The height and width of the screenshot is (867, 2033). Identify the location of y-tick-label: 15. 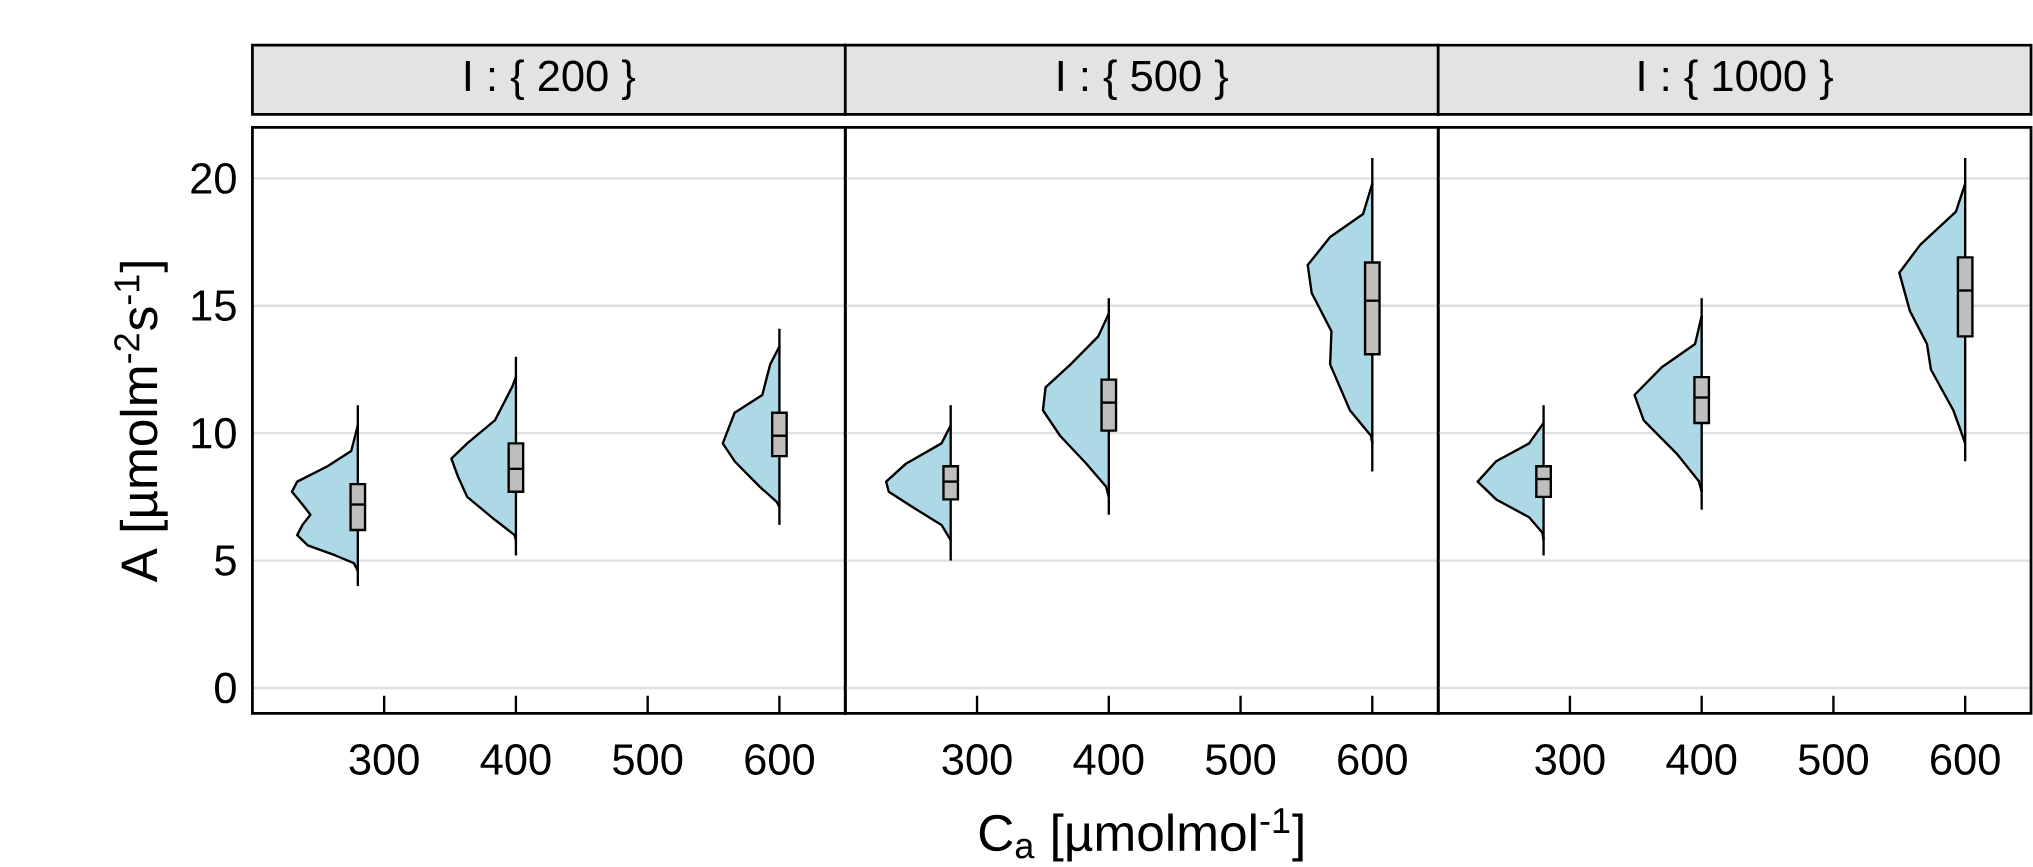
(214, 306).